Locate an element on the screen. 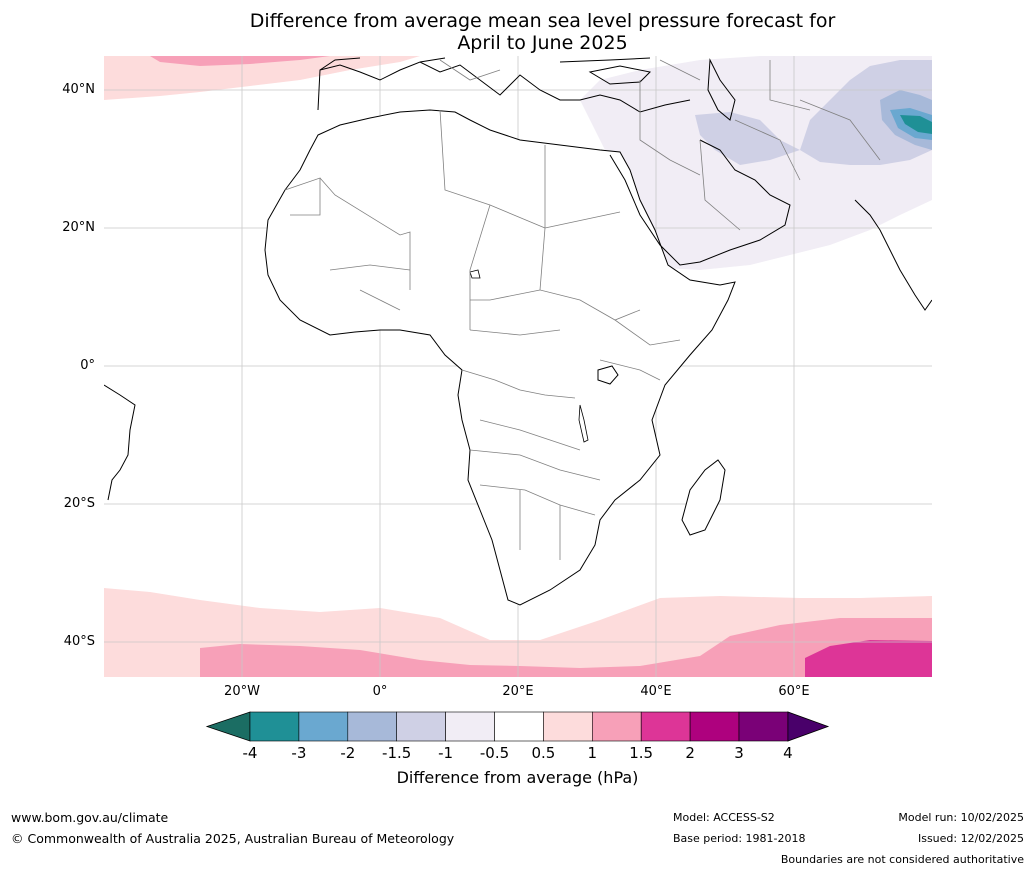 This screenshot has width=1035, height=873. lat-label-20n: 20°N is located at coordinates (78, 227).